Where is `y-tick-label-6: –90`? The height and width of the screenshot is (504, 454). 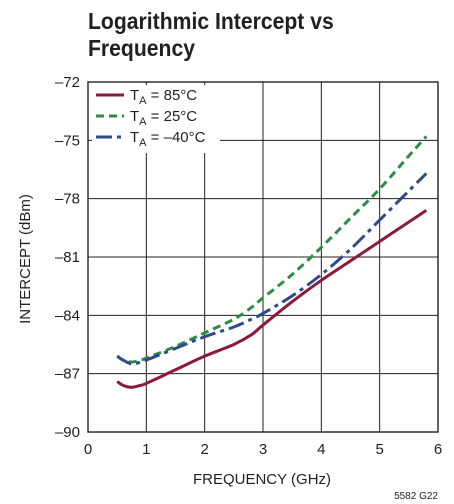 y-tick-label-6: –90 is located at coordinates (67, 432).